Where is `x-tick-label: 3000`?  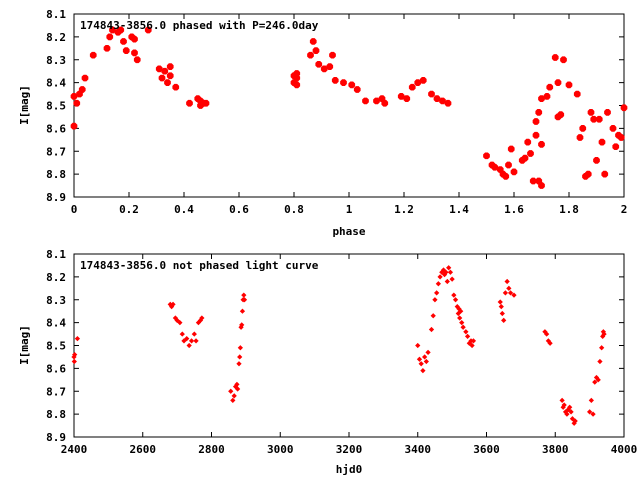
x-tick-label: 3000 is located at coordinates (280, 449).